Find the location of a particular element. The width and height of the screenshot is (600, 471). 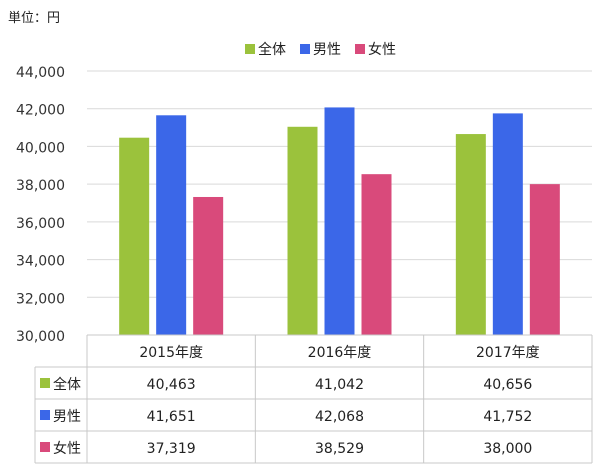

data-value: 37,319 is located at coordinates (171, 449).